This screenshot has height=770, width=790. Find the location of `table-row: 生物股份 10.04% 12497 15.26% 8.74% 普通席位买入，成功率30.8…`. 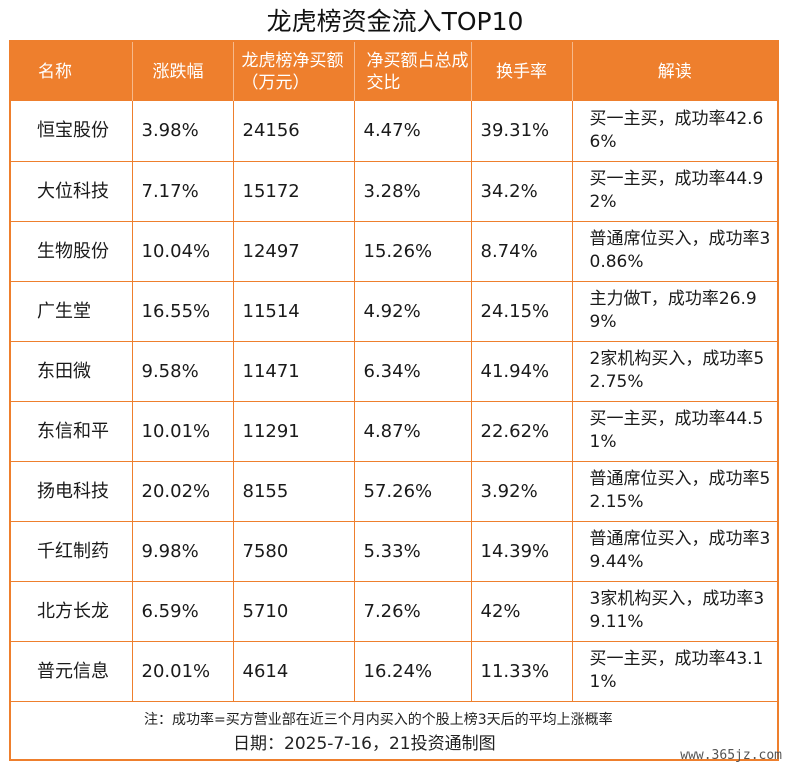

table-row: 生物股份 10.04% 12497 15.26% 8.74% 普通席位买入，成功率30.8… is located at coordinates (394, 251).